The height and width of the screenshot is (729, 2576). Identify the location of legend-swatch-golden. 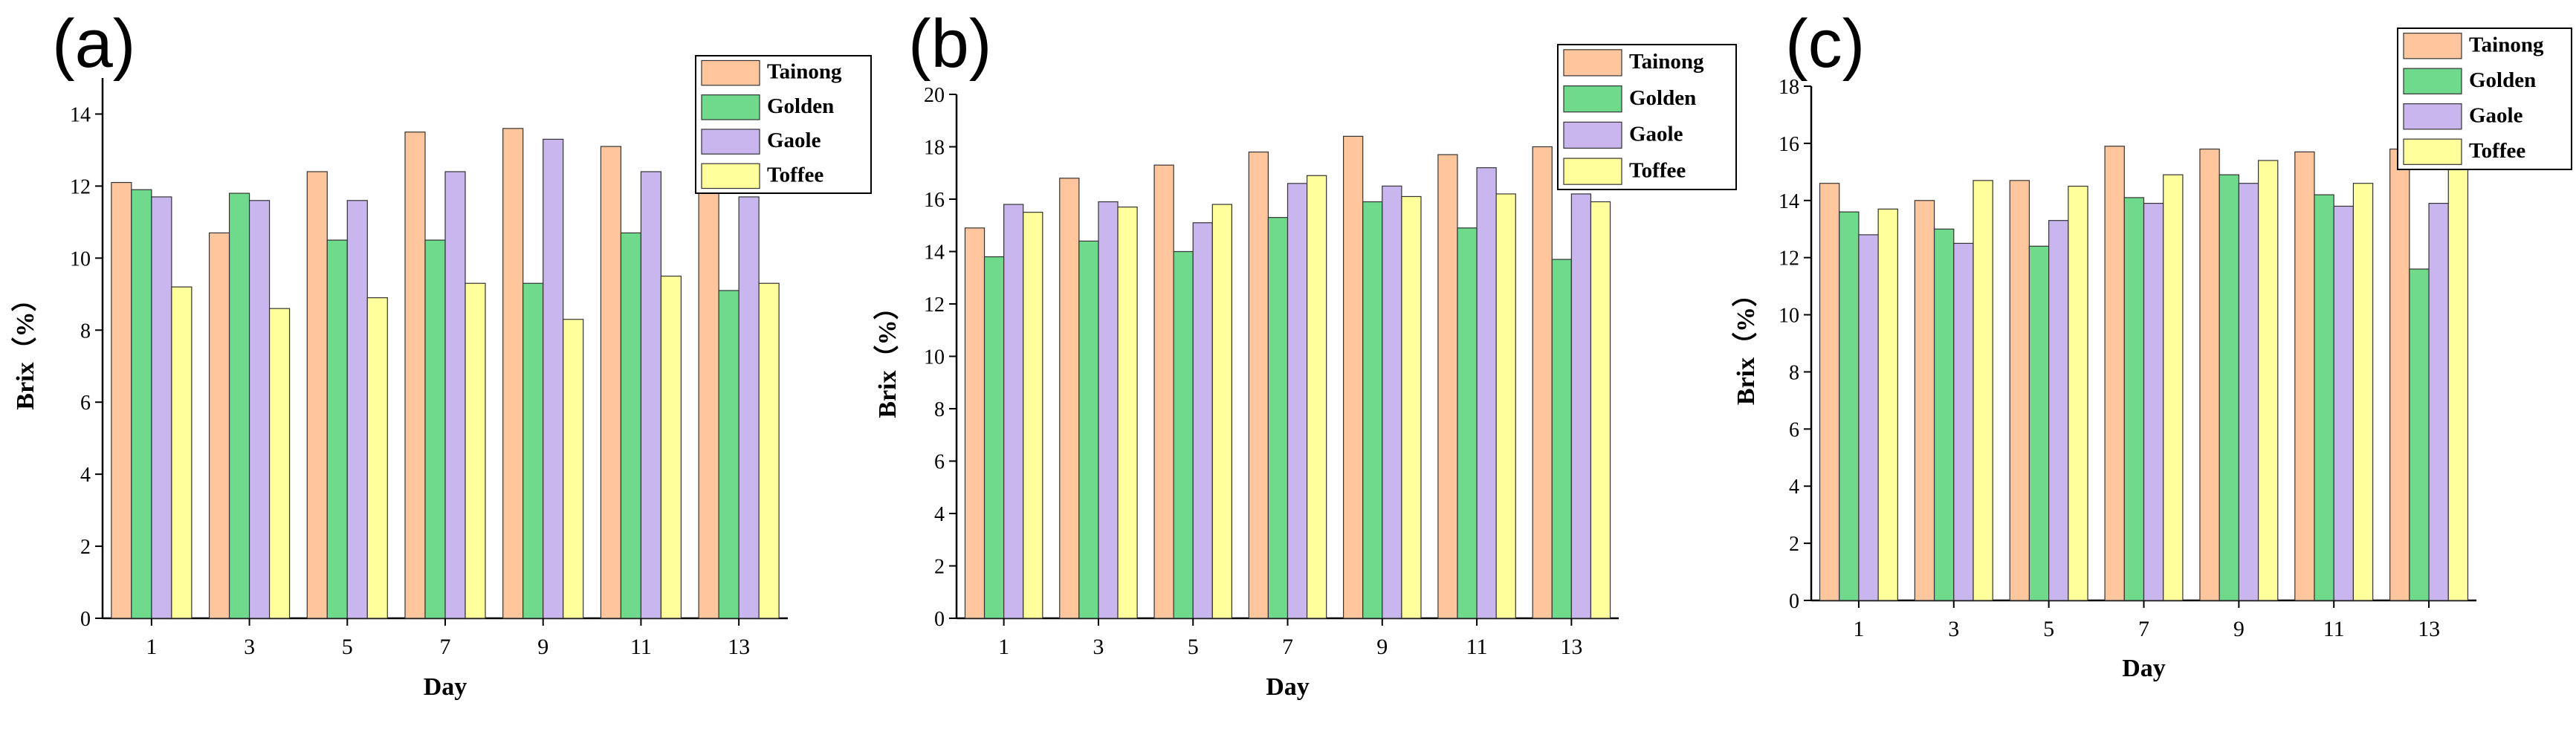
(1592, 99).